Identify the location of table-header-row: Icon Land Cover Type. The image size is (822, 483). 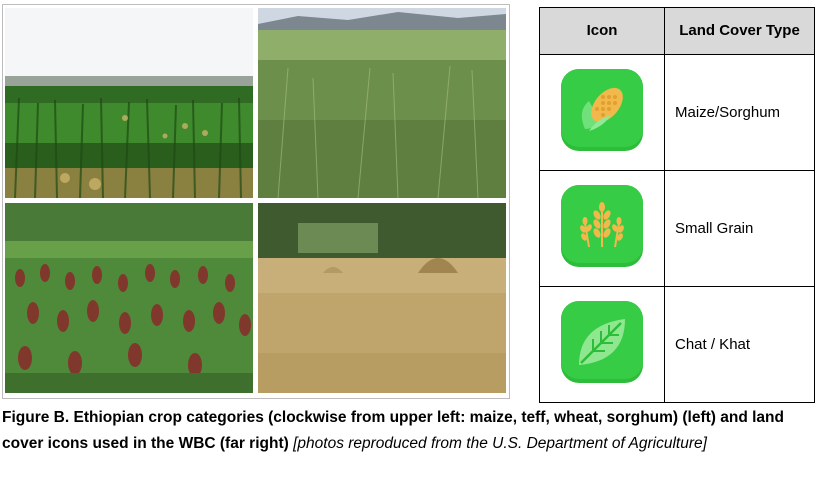
(677, 31).